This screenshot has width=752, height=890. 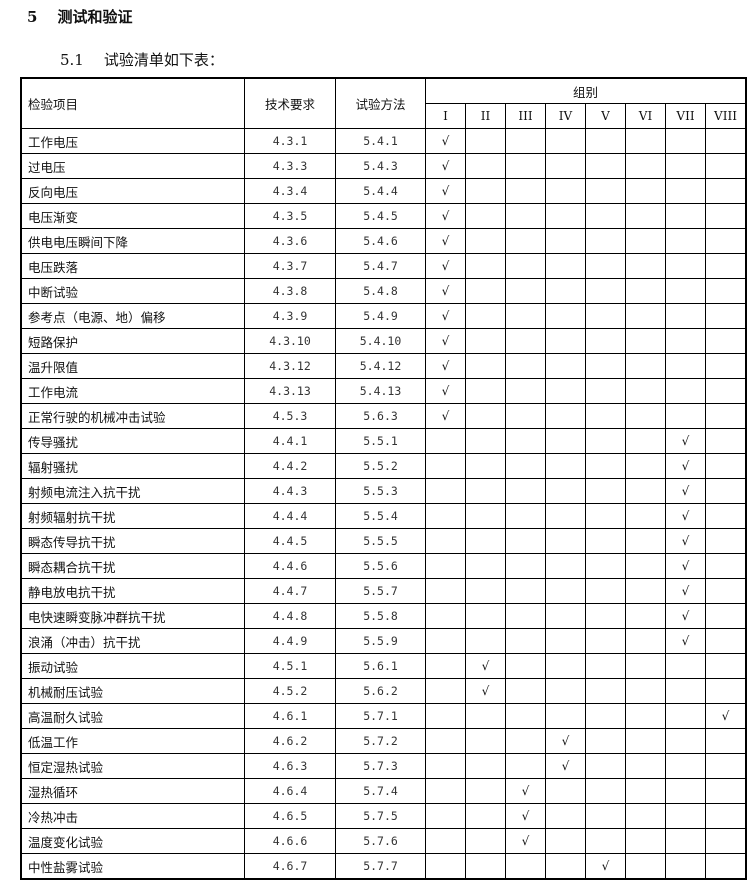 I want to click on method-cell: 5.5.2, so click(x=380, y=466).